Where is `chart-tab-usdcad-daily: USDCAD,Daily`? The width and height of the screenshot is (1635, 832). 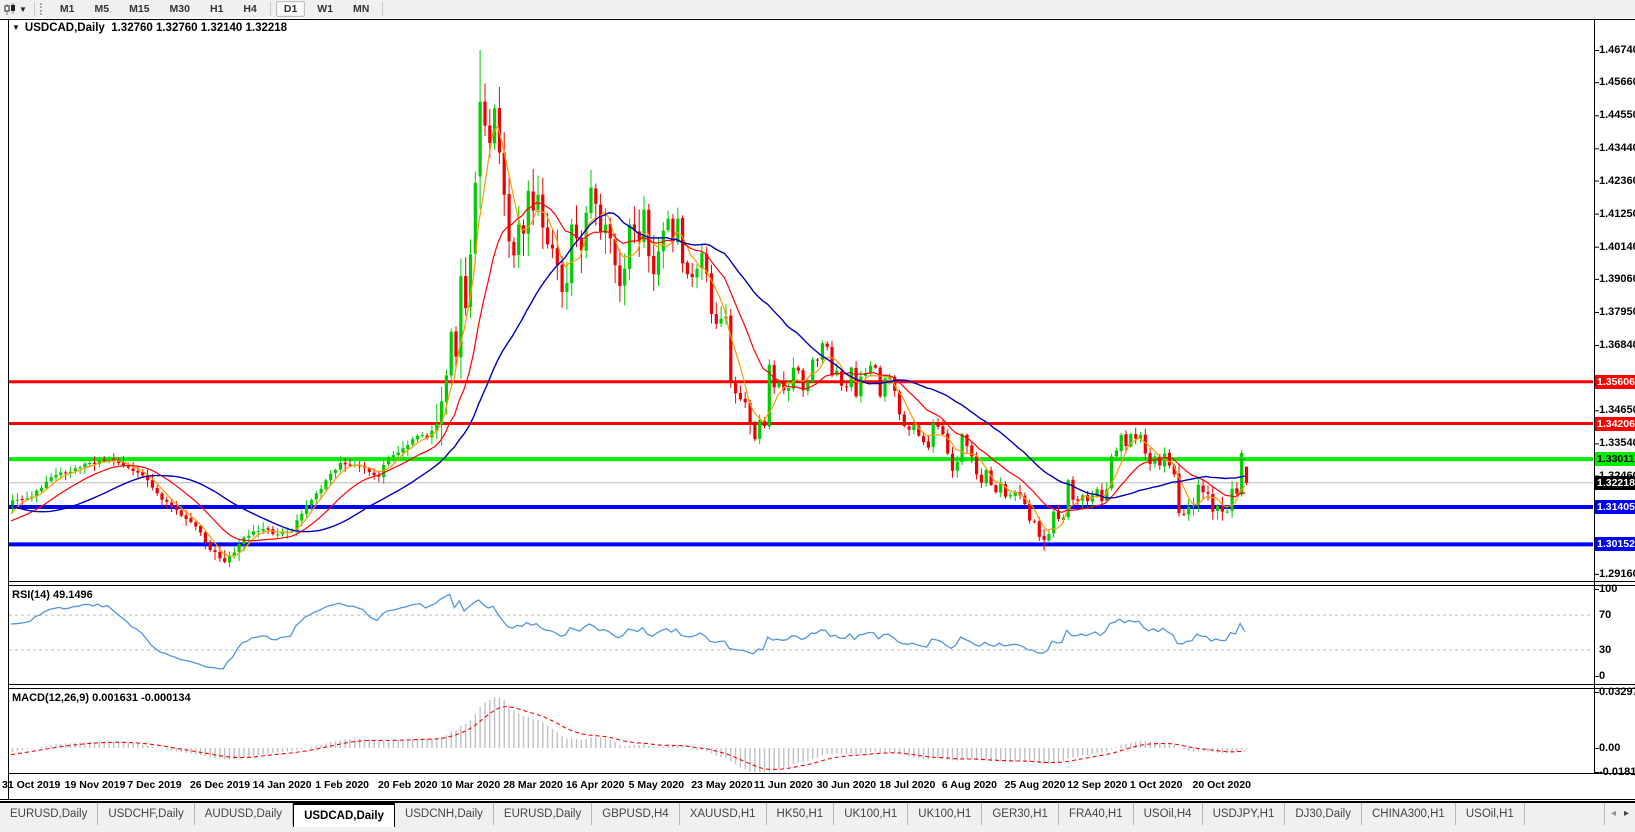 chart-tab-usdcad-daily: USDCAD,Daily is located at coordinates (344, 815).